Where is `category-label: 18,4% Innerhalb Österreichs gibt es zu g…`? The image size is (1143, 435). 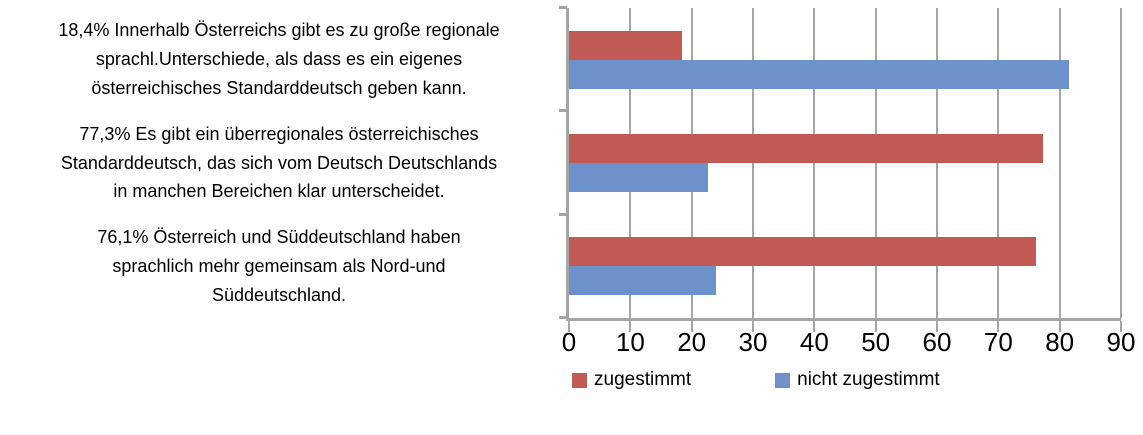
category-label: 18,4% Innerhalb Österreichs gibt es zu g… is located at coordinates (279, 59).